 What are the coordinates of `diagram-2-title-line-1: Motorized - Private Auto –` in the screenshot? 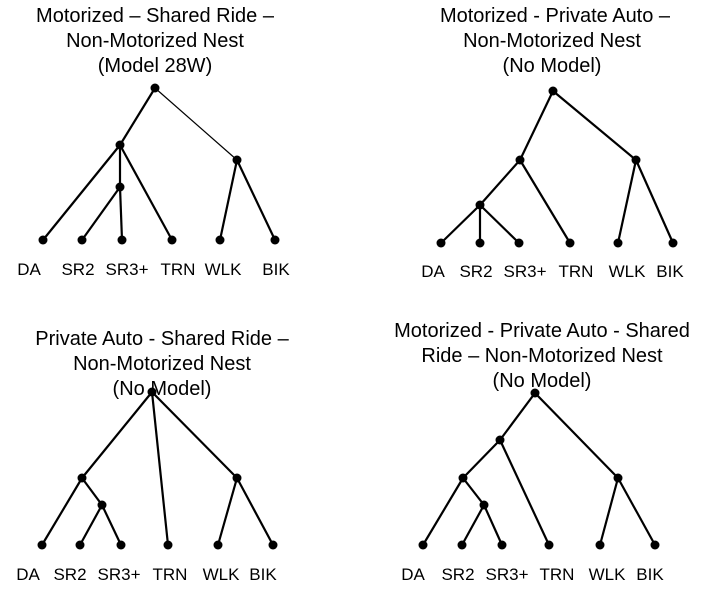 It's located at (555, 16).